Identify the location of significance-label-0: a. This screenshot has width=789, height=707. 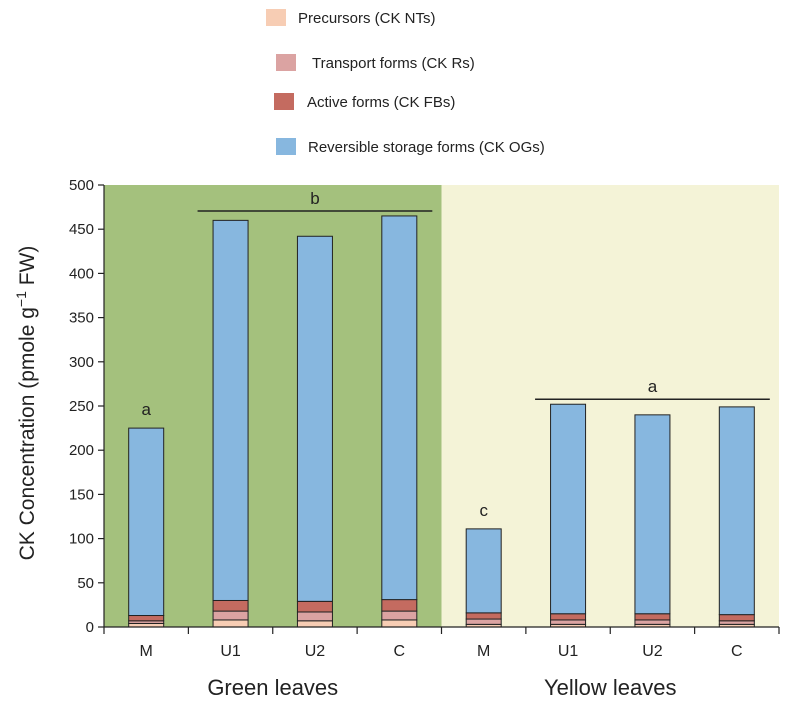
(146, 409).